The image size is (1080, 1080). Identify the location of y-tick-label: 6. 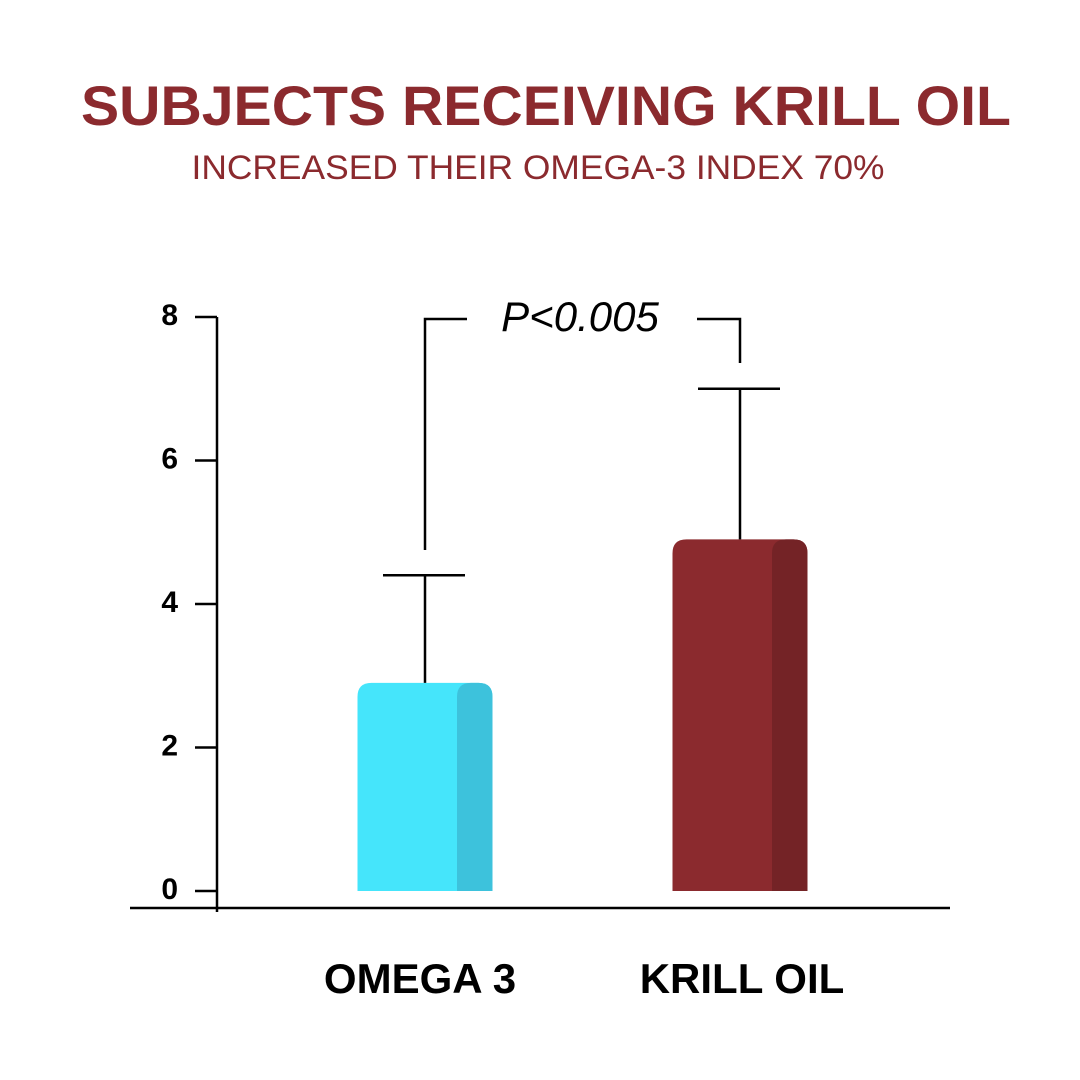
(169, 458).